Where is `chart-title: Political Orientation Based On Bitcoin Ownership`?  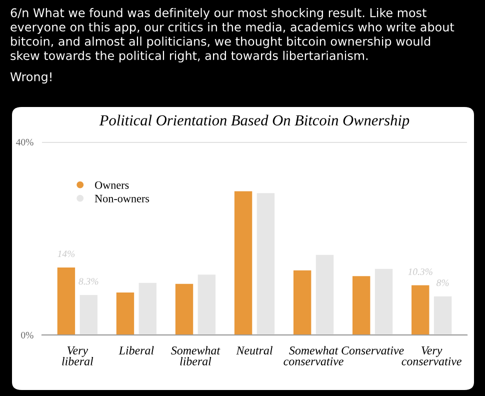
chart-title: Political Orientation Based On Bitcoin Ownership is located at coordinates (254, 121).